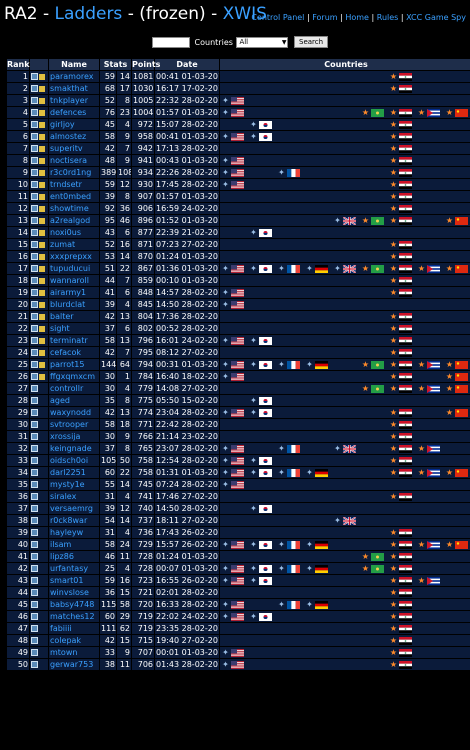 This screenshot has height=750, width=470. What do you see at coordinates (72, 616) in the screenshot?
I see `player-name-link: matches12` at bounding box center [72, 616].